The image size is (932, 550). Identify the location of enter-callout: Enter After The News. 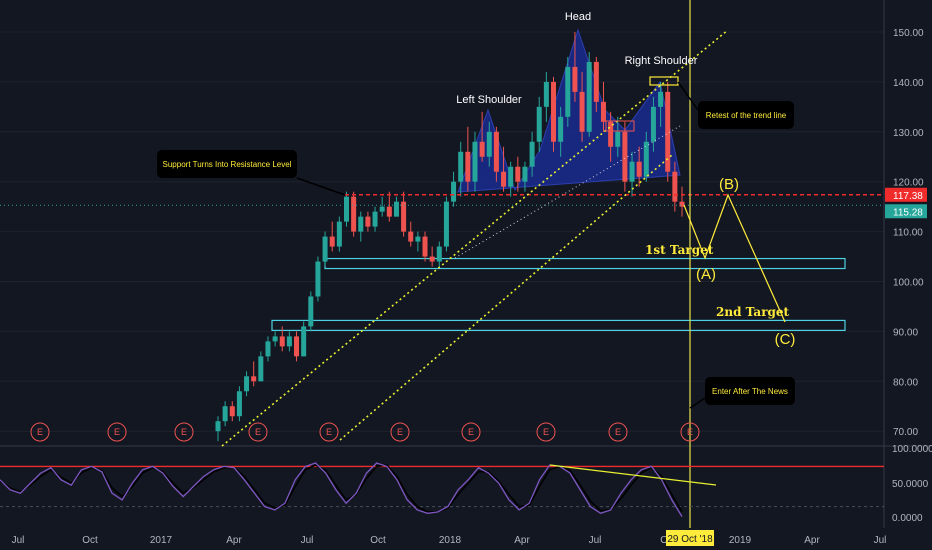
(742, 393).